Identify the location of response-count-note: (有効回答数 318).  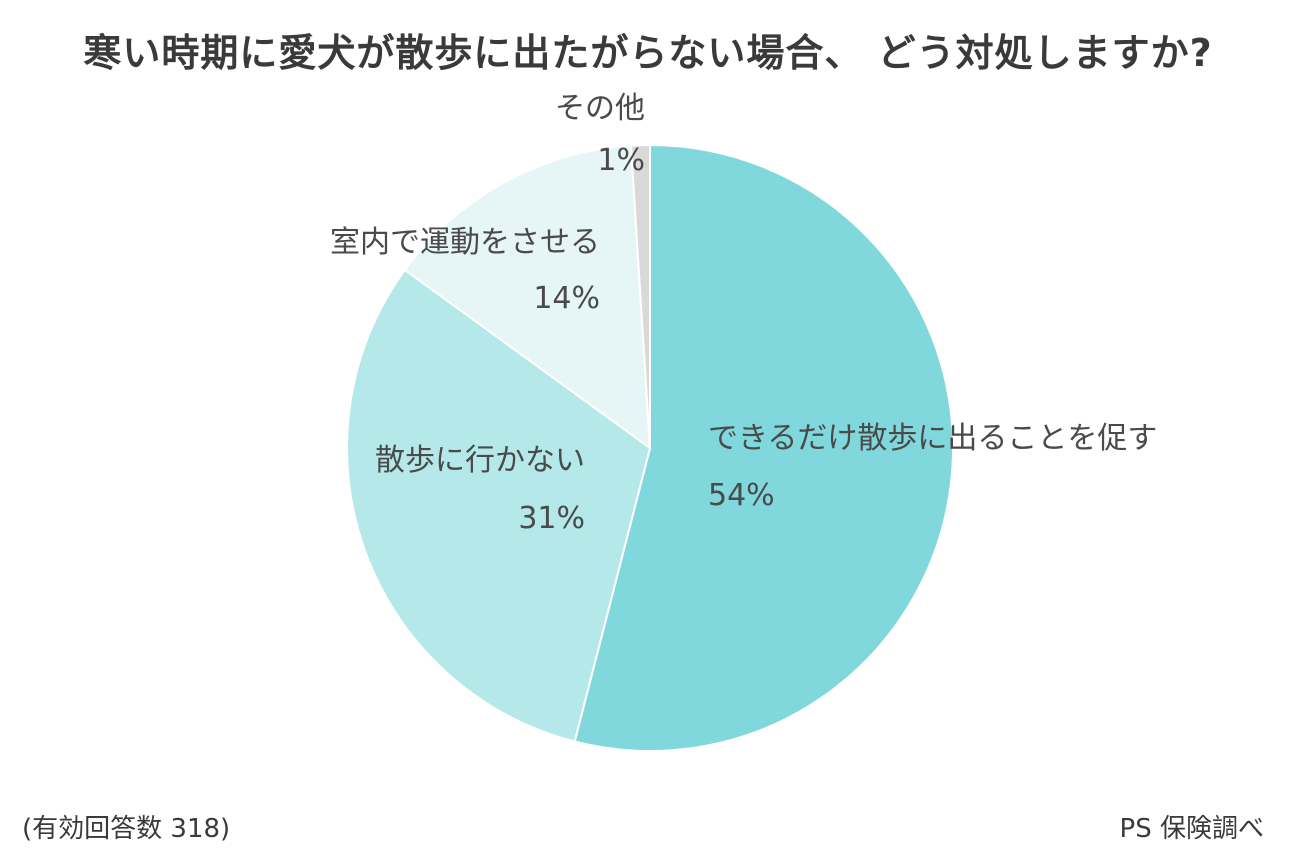
(126, 829).